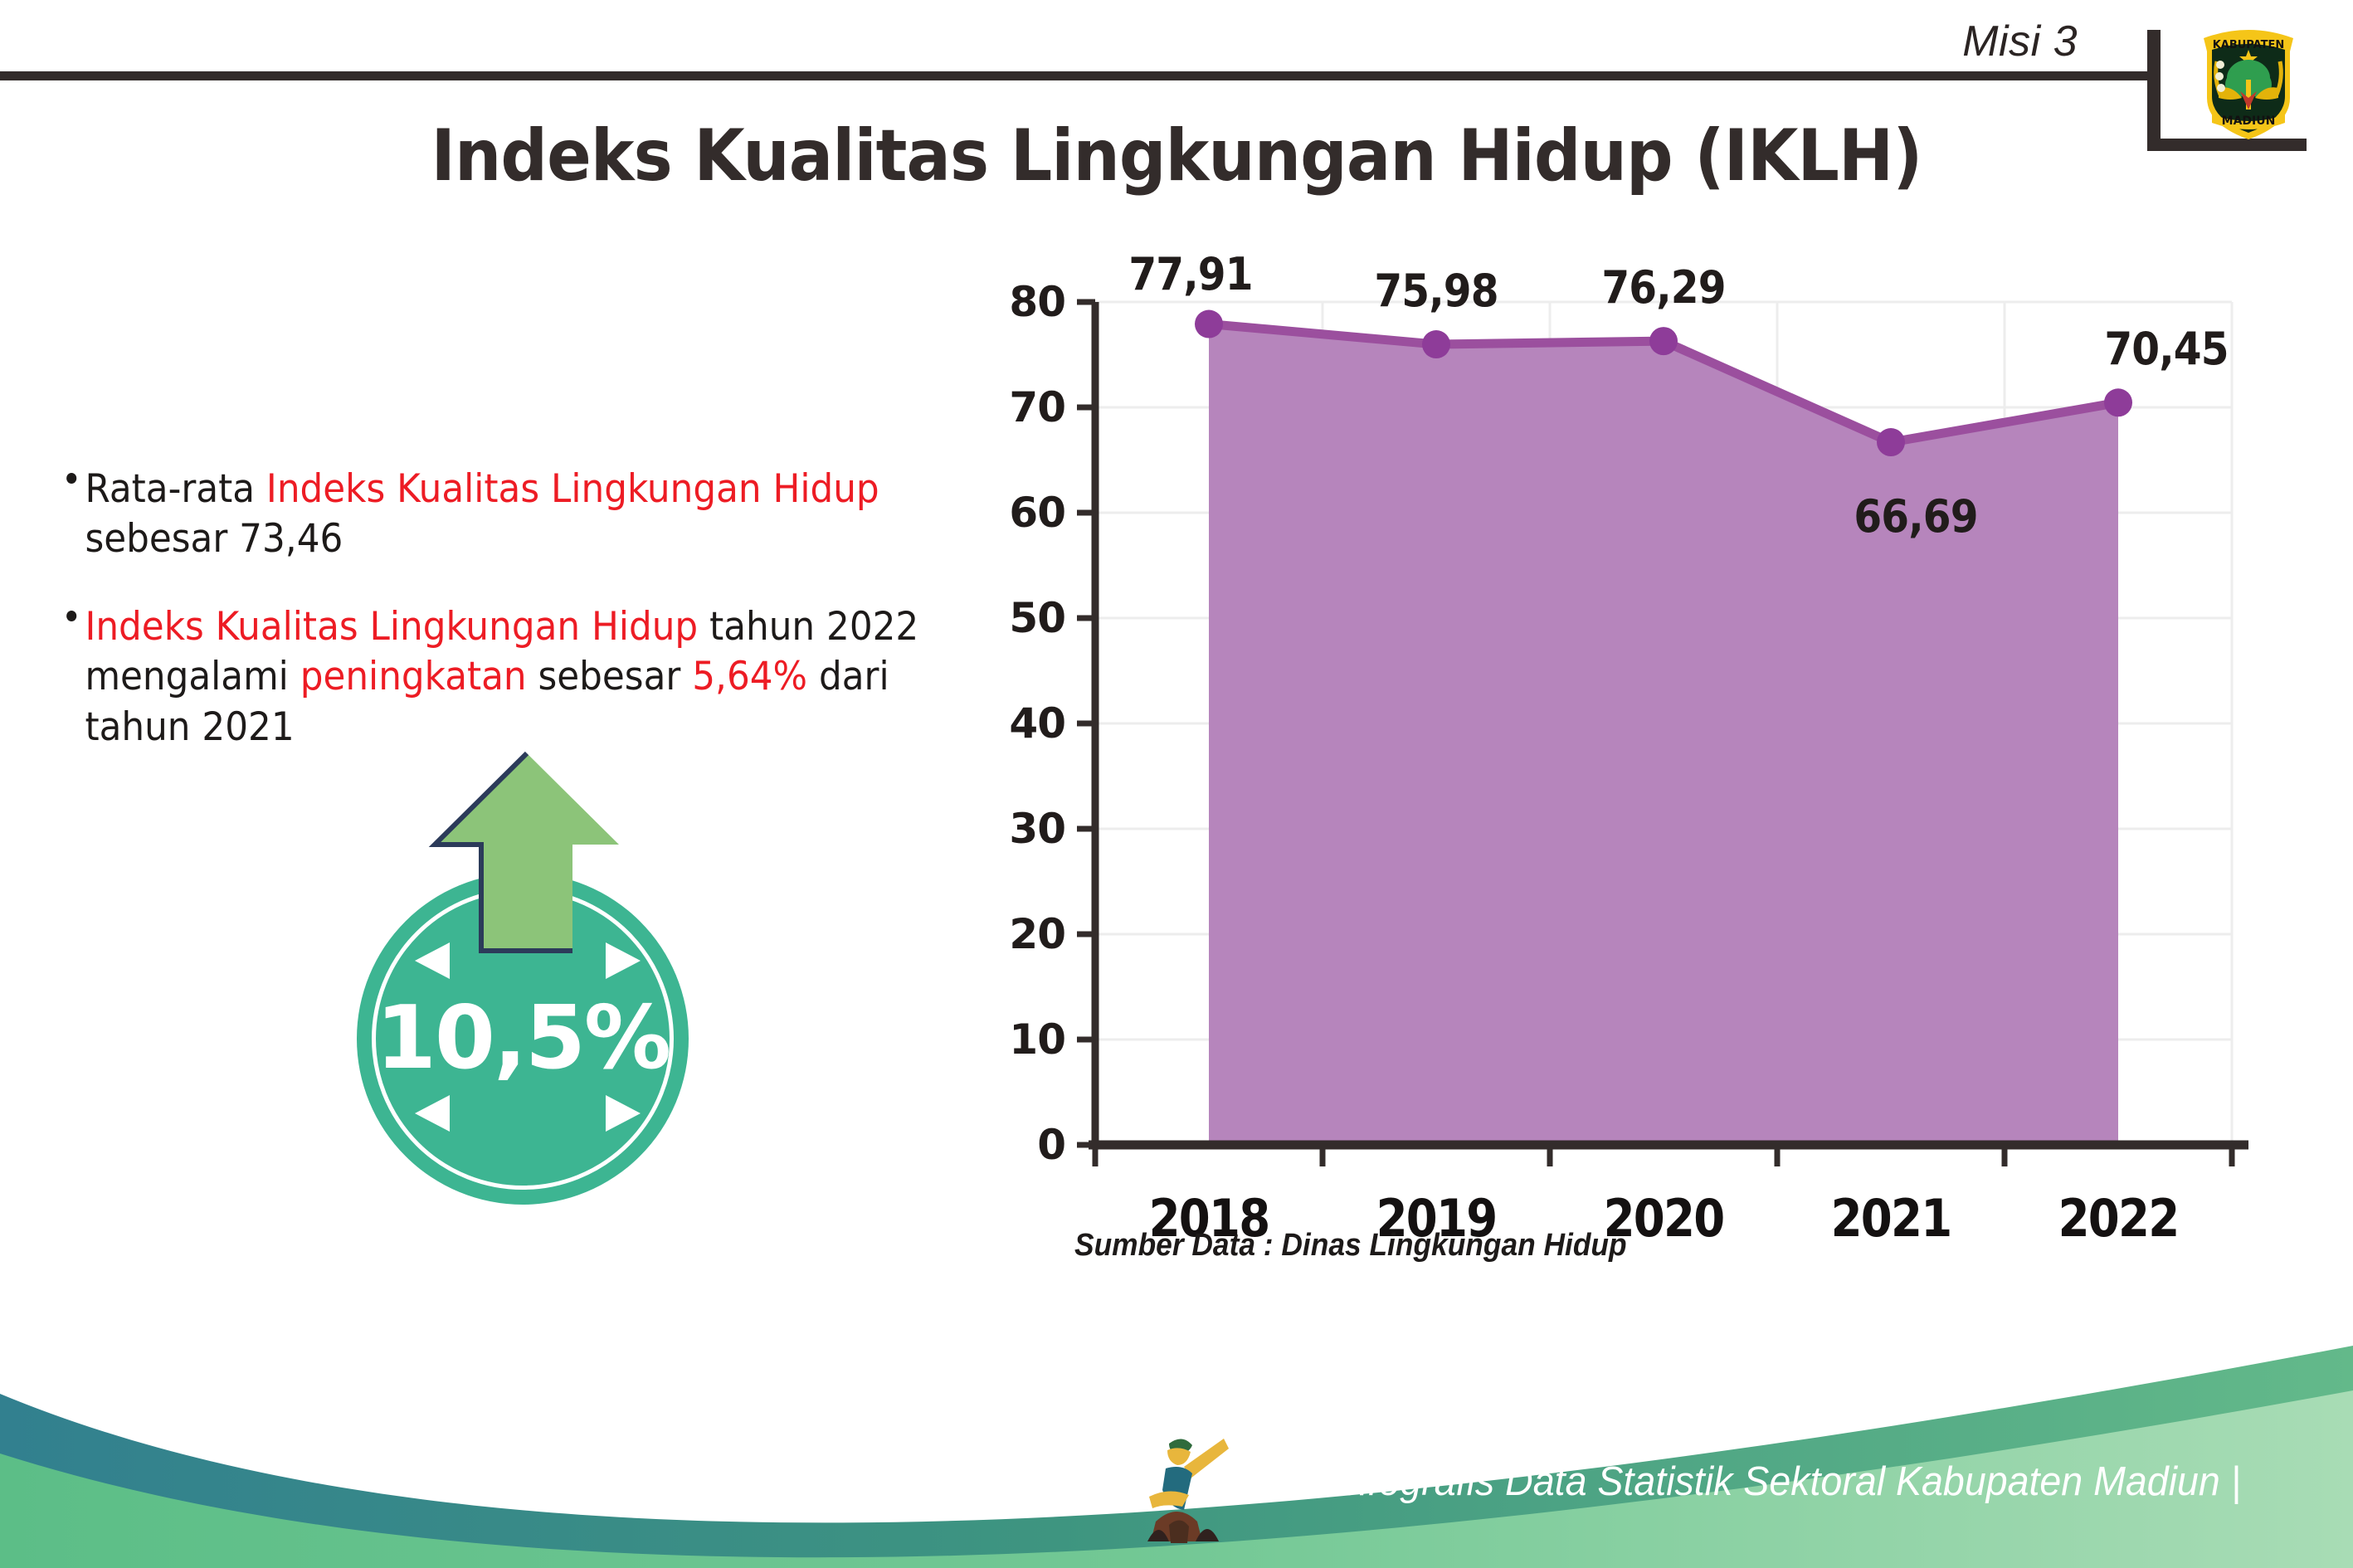 The width and height of the screenshot is (2353, 1568). What do you see at coordinates (526, 863) in the screenshot?
I see `up-arrow-icon` at bounding box center [526, 863].